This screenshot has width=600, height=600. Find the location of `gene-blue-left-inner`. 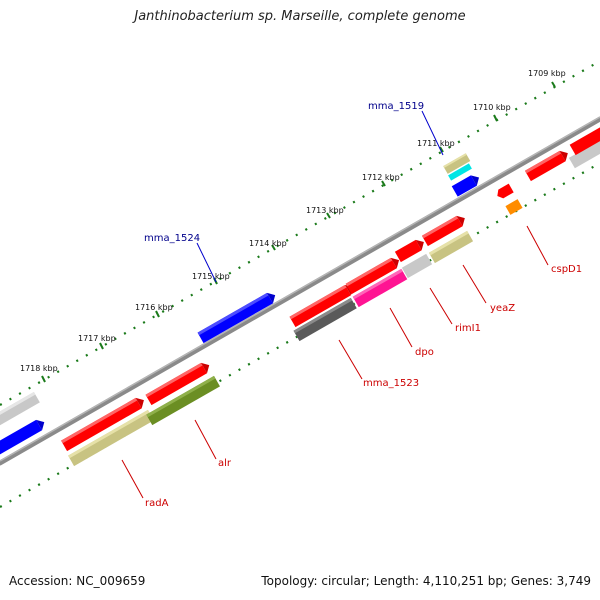

gene-blue-left-inner is located at coordinates (22, 438).